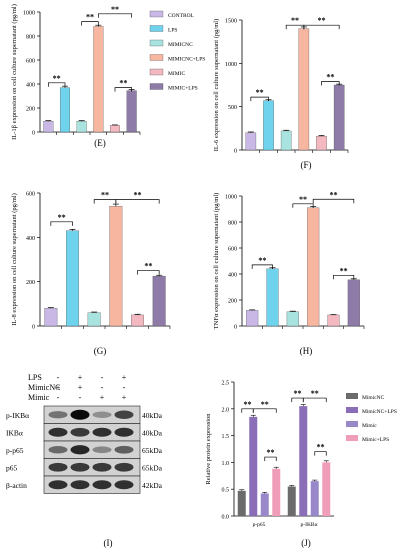  Describe the element at coordinates (100, 351) in the screenshot. I see `panel-label-g: (G)` at that location.